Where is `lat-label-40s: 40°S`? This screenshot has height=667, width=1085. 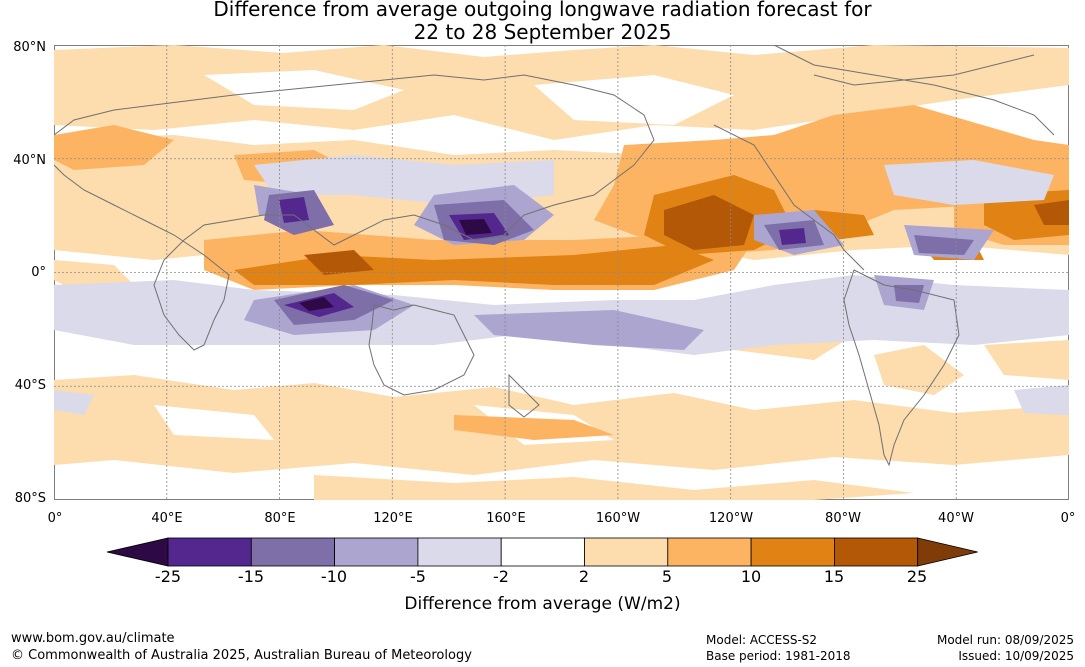 lat-label-40s: 40°S is located at coordinates (30, 385).